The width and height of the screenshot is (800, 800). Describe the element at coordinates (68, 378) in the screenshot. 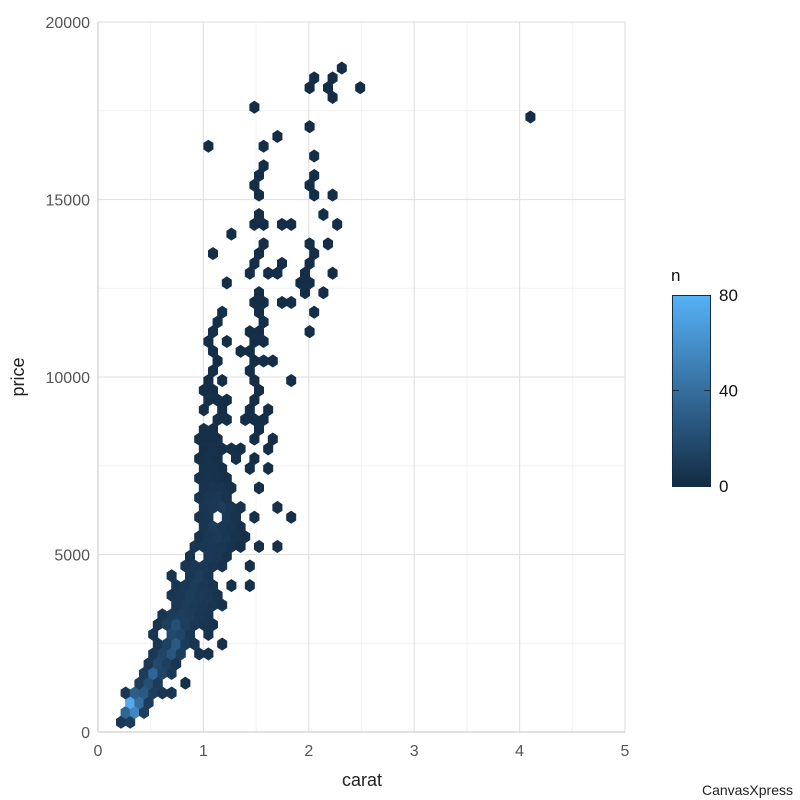

I see `y-tick-label: 10000` at that location.